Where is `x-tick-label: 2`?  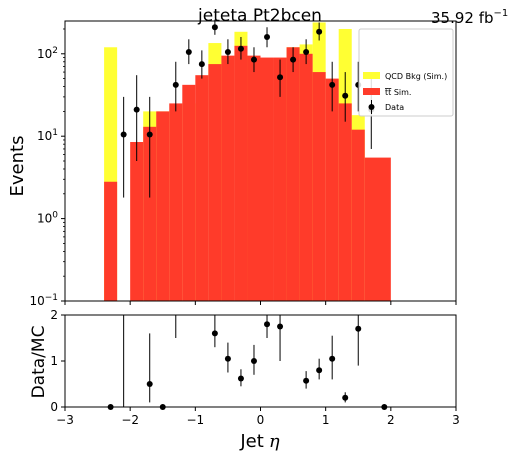 x-tick-label: 2 is located at coordinates (391, 420).